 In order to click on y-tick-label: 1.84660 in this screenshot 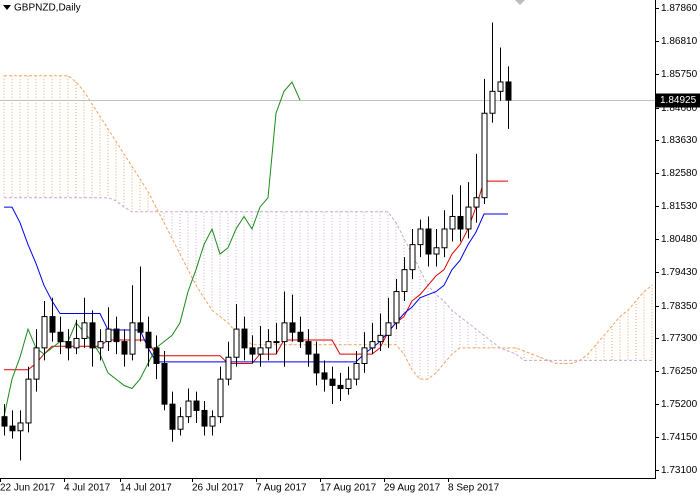, I will do `click(679, 108)`.